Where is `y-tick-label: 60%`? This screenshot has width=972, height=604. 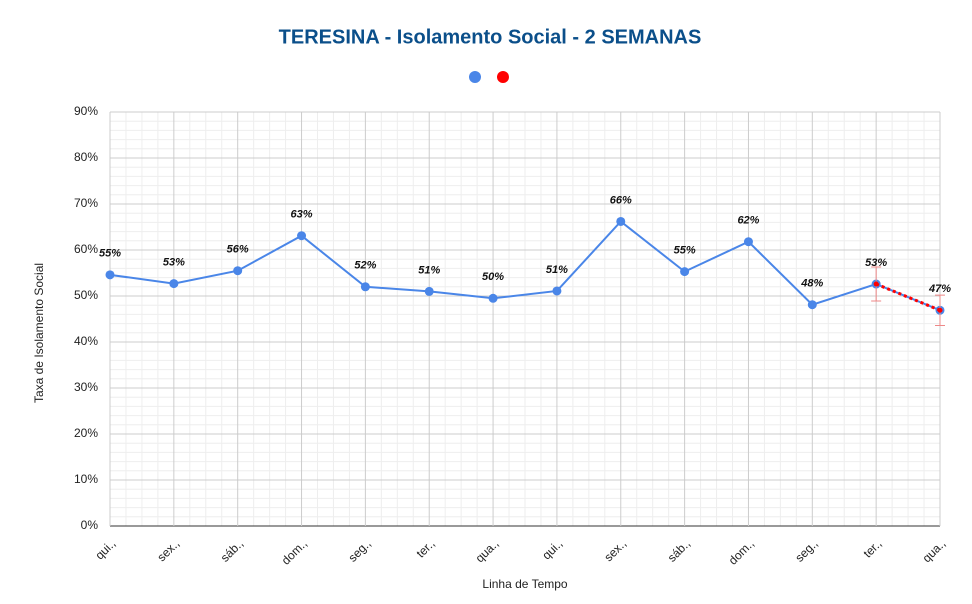
y-tick-label: 60% is located at coordinates (86, 249).